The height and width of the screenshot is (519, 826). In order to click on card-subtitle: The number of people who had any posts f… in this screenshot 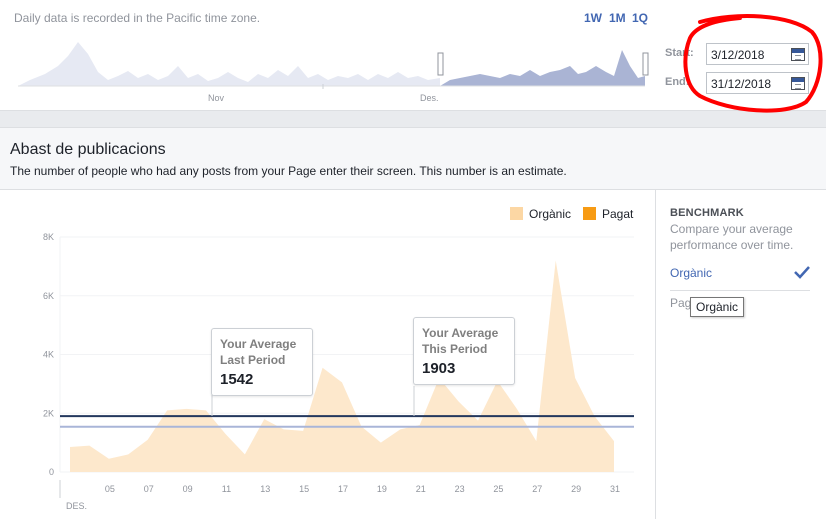, I will do `click(288, 171)`.